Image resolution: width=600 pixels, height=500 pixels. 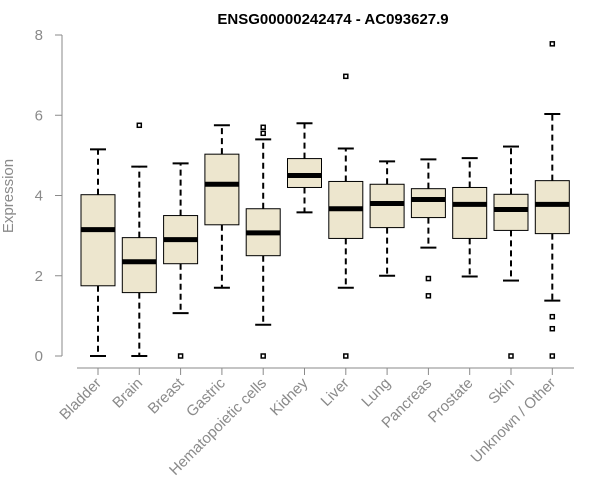 I want to click on y-tick-label: 4, so click(x=39, y=196).